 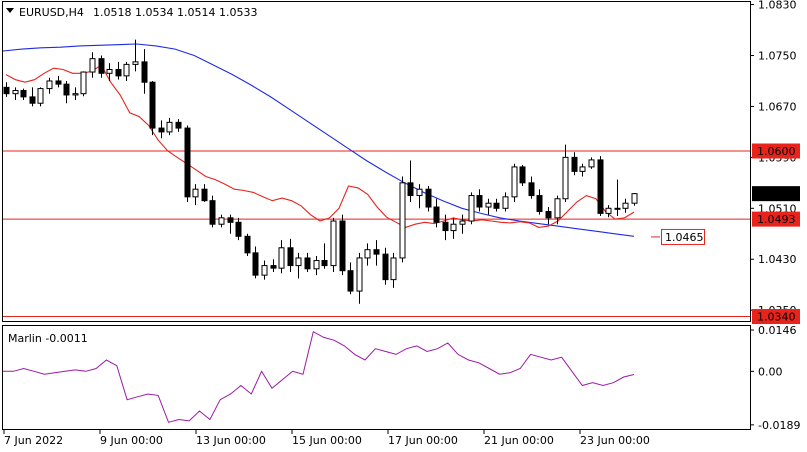 What do you see at coordinates (779, 425) in the screenshot?
I see `indicator-tick-label: -0.0189` at bounding box center [779, 425].